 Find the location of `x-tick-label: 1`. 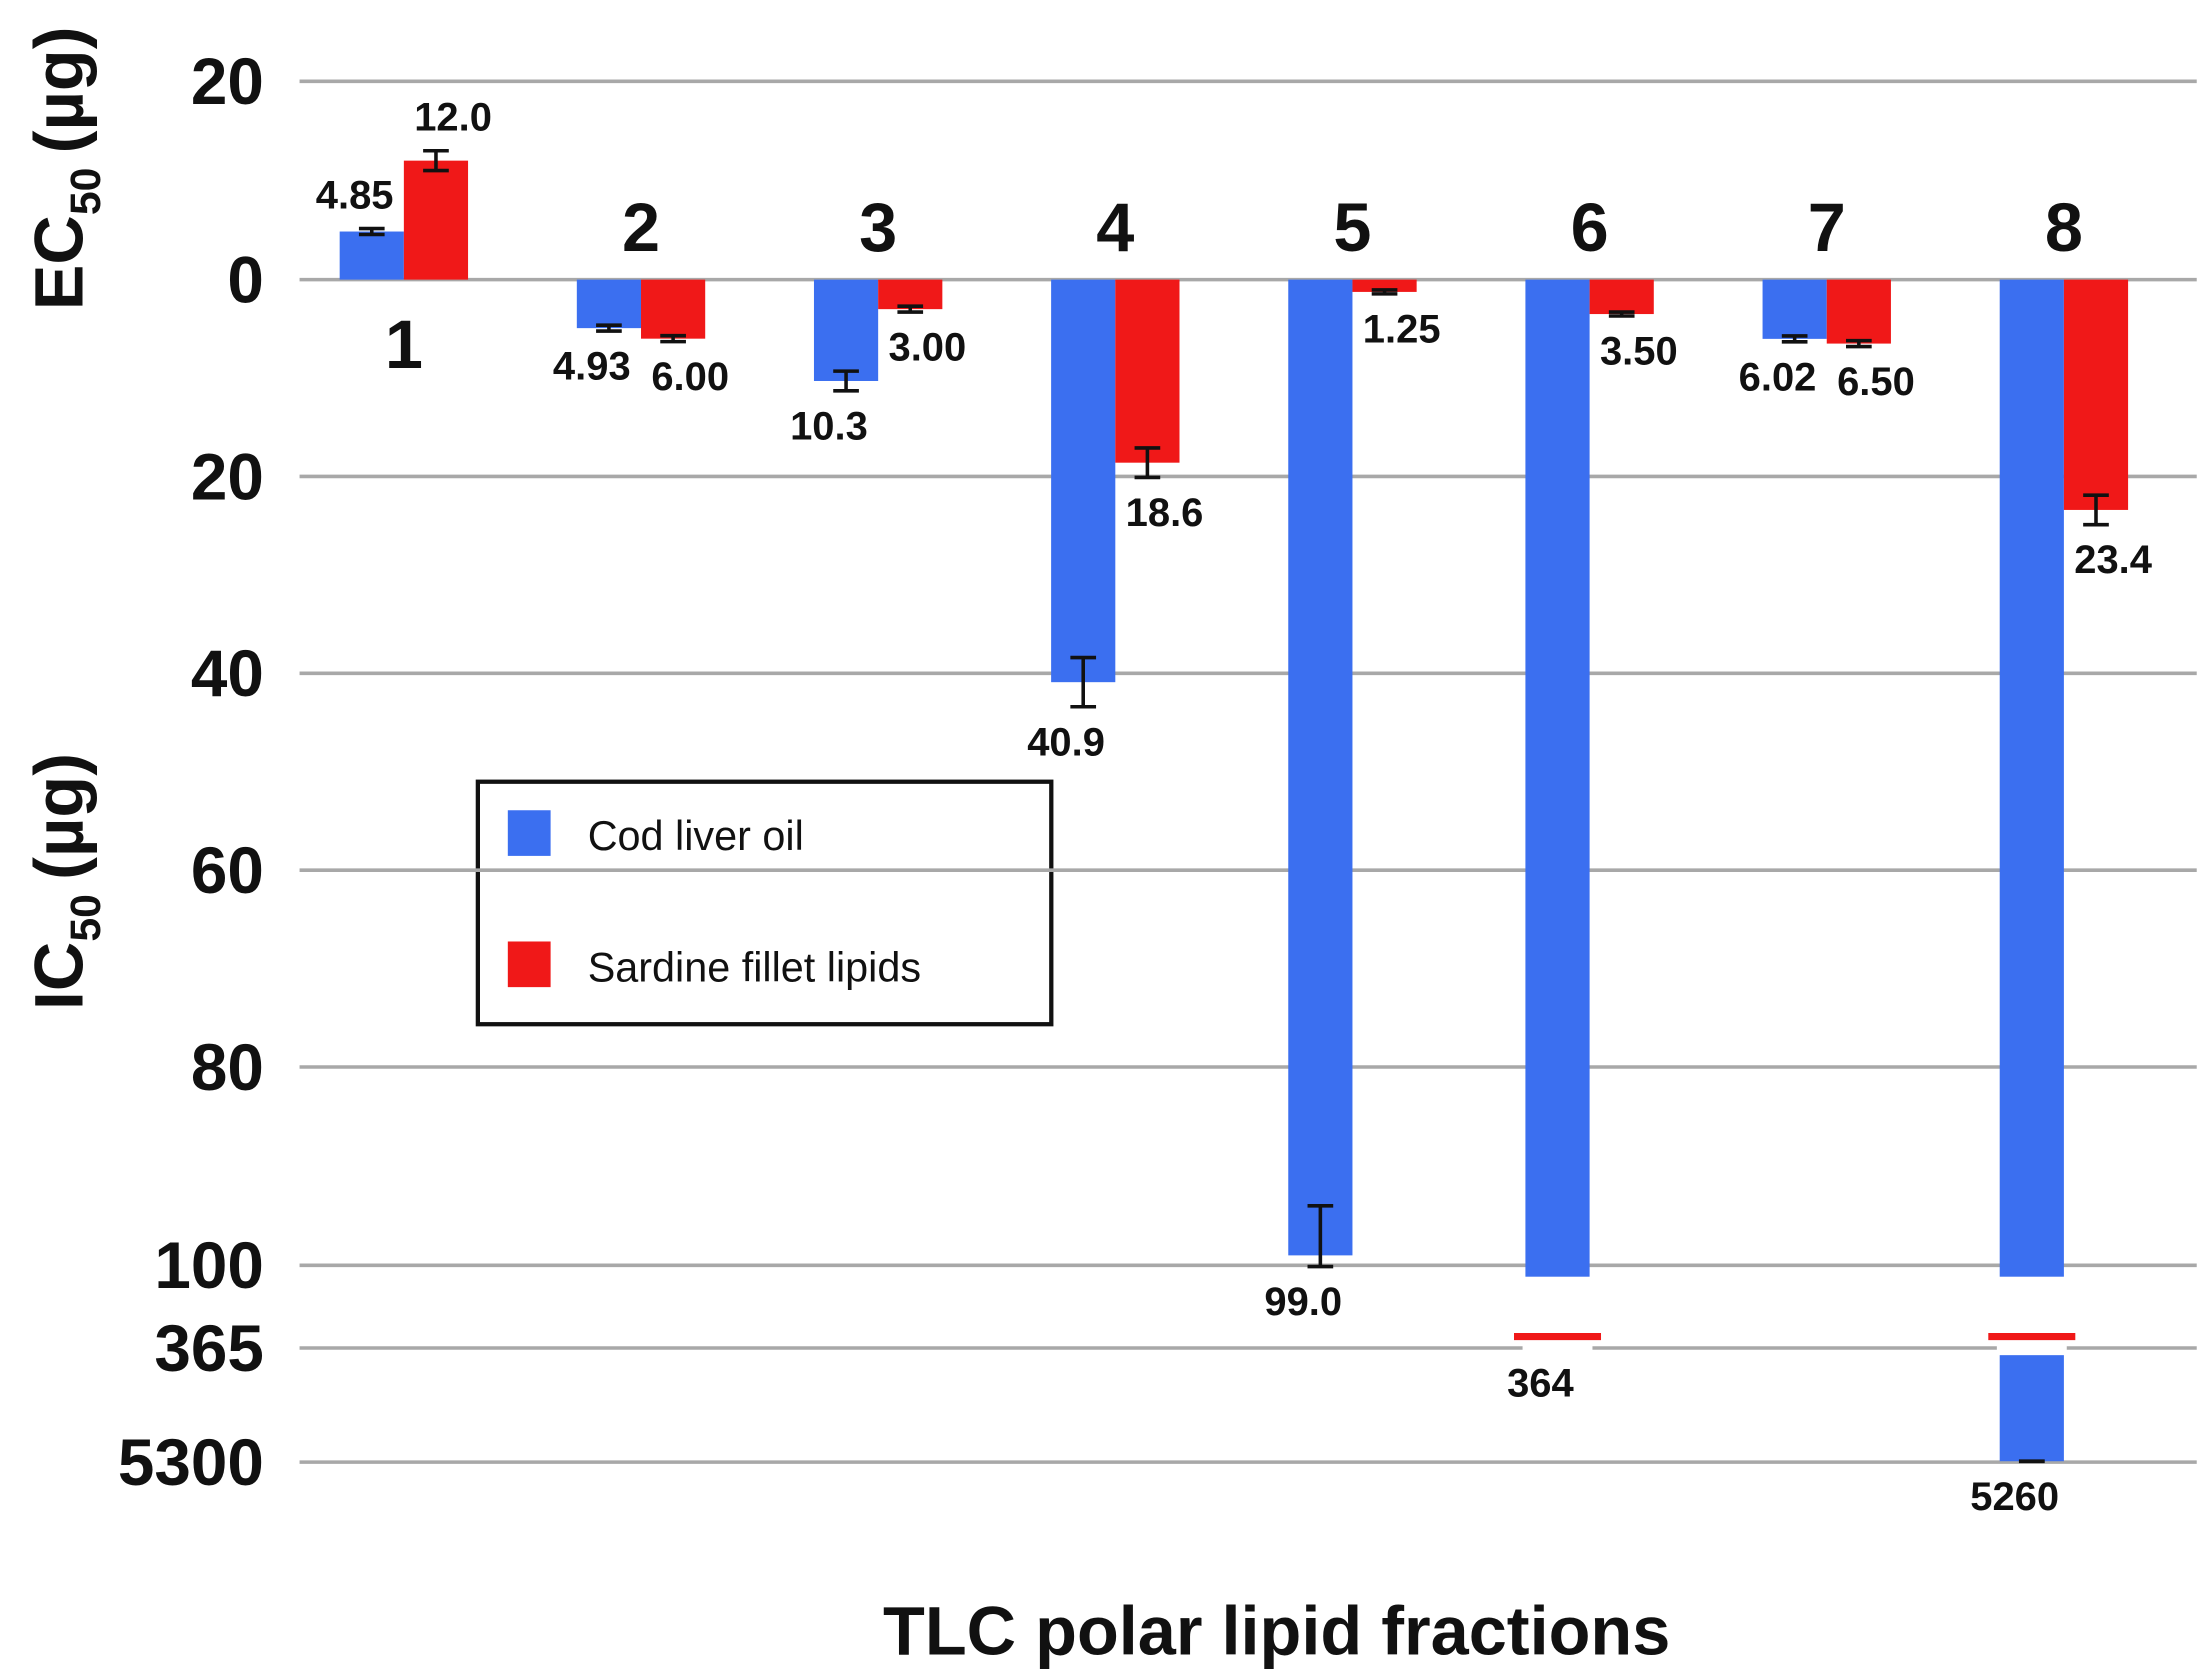

x-tick-label: 1 is located at coordinates (404, 344).